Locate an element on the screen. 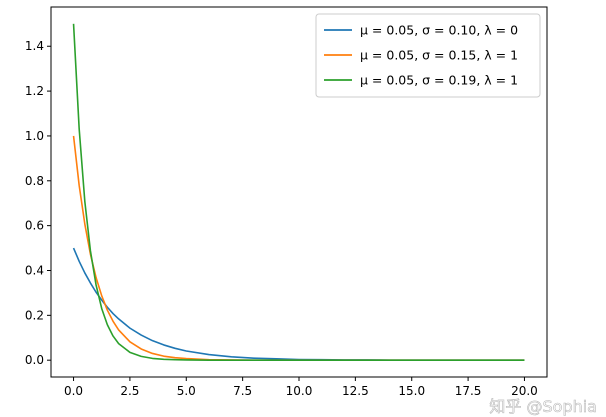 The image size is (606, 417). x-tick-label: 5.0 is located at coordinates (186, 391).